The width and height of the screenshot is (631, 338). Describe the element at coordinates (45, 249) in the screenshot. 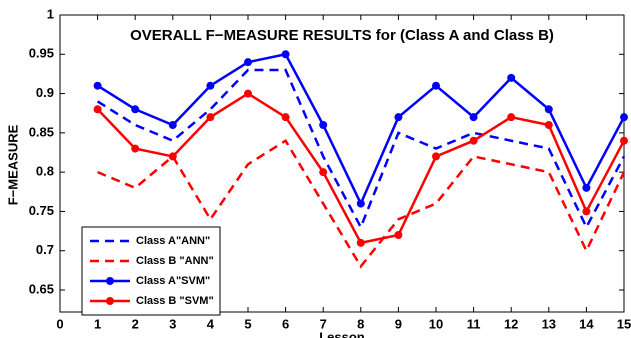

I see `y-tick-label: 0.7` at that location.